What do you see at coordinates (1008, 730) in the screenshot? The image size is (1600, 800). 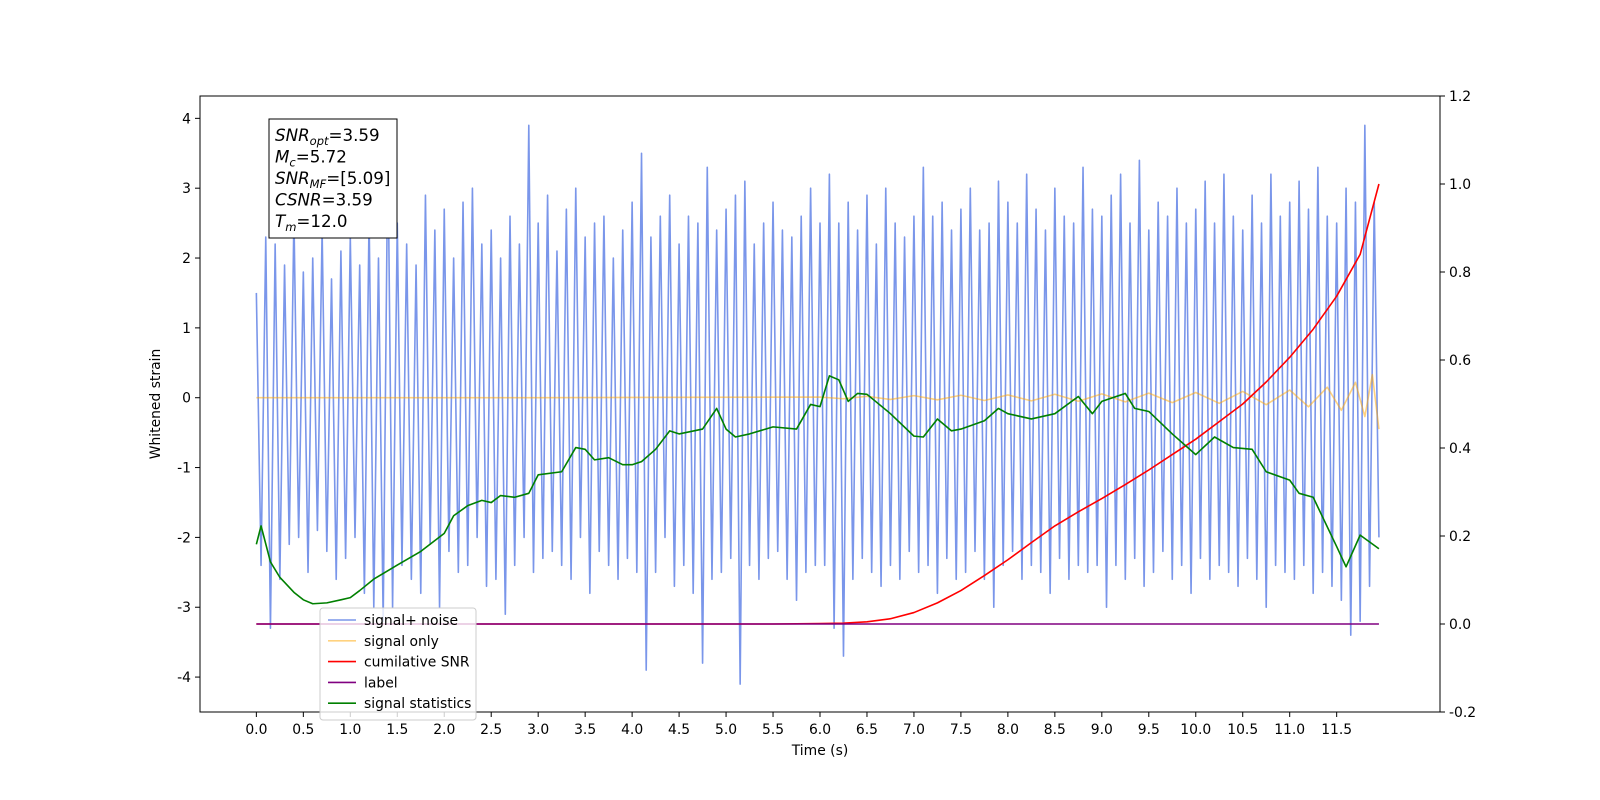 I see `x-tick-label: 8.0` at bounding box center [1008, 730].